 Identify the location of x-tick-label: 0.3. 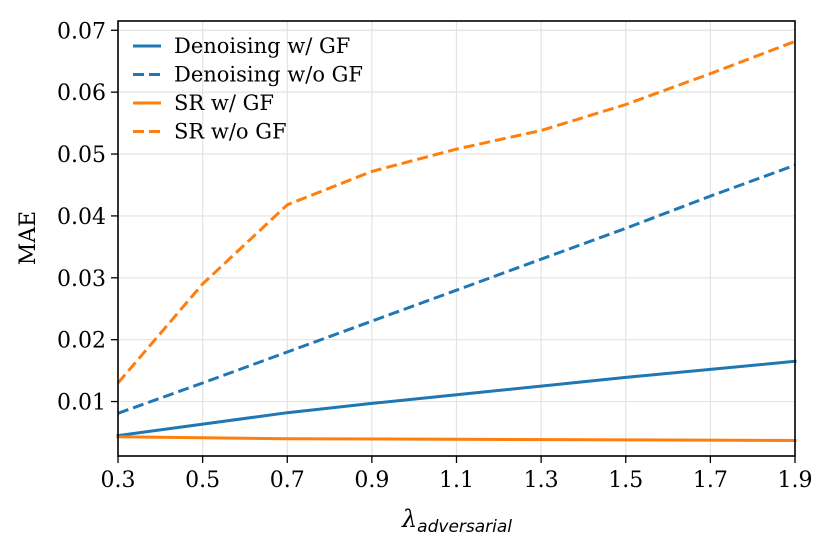
(118, 480).